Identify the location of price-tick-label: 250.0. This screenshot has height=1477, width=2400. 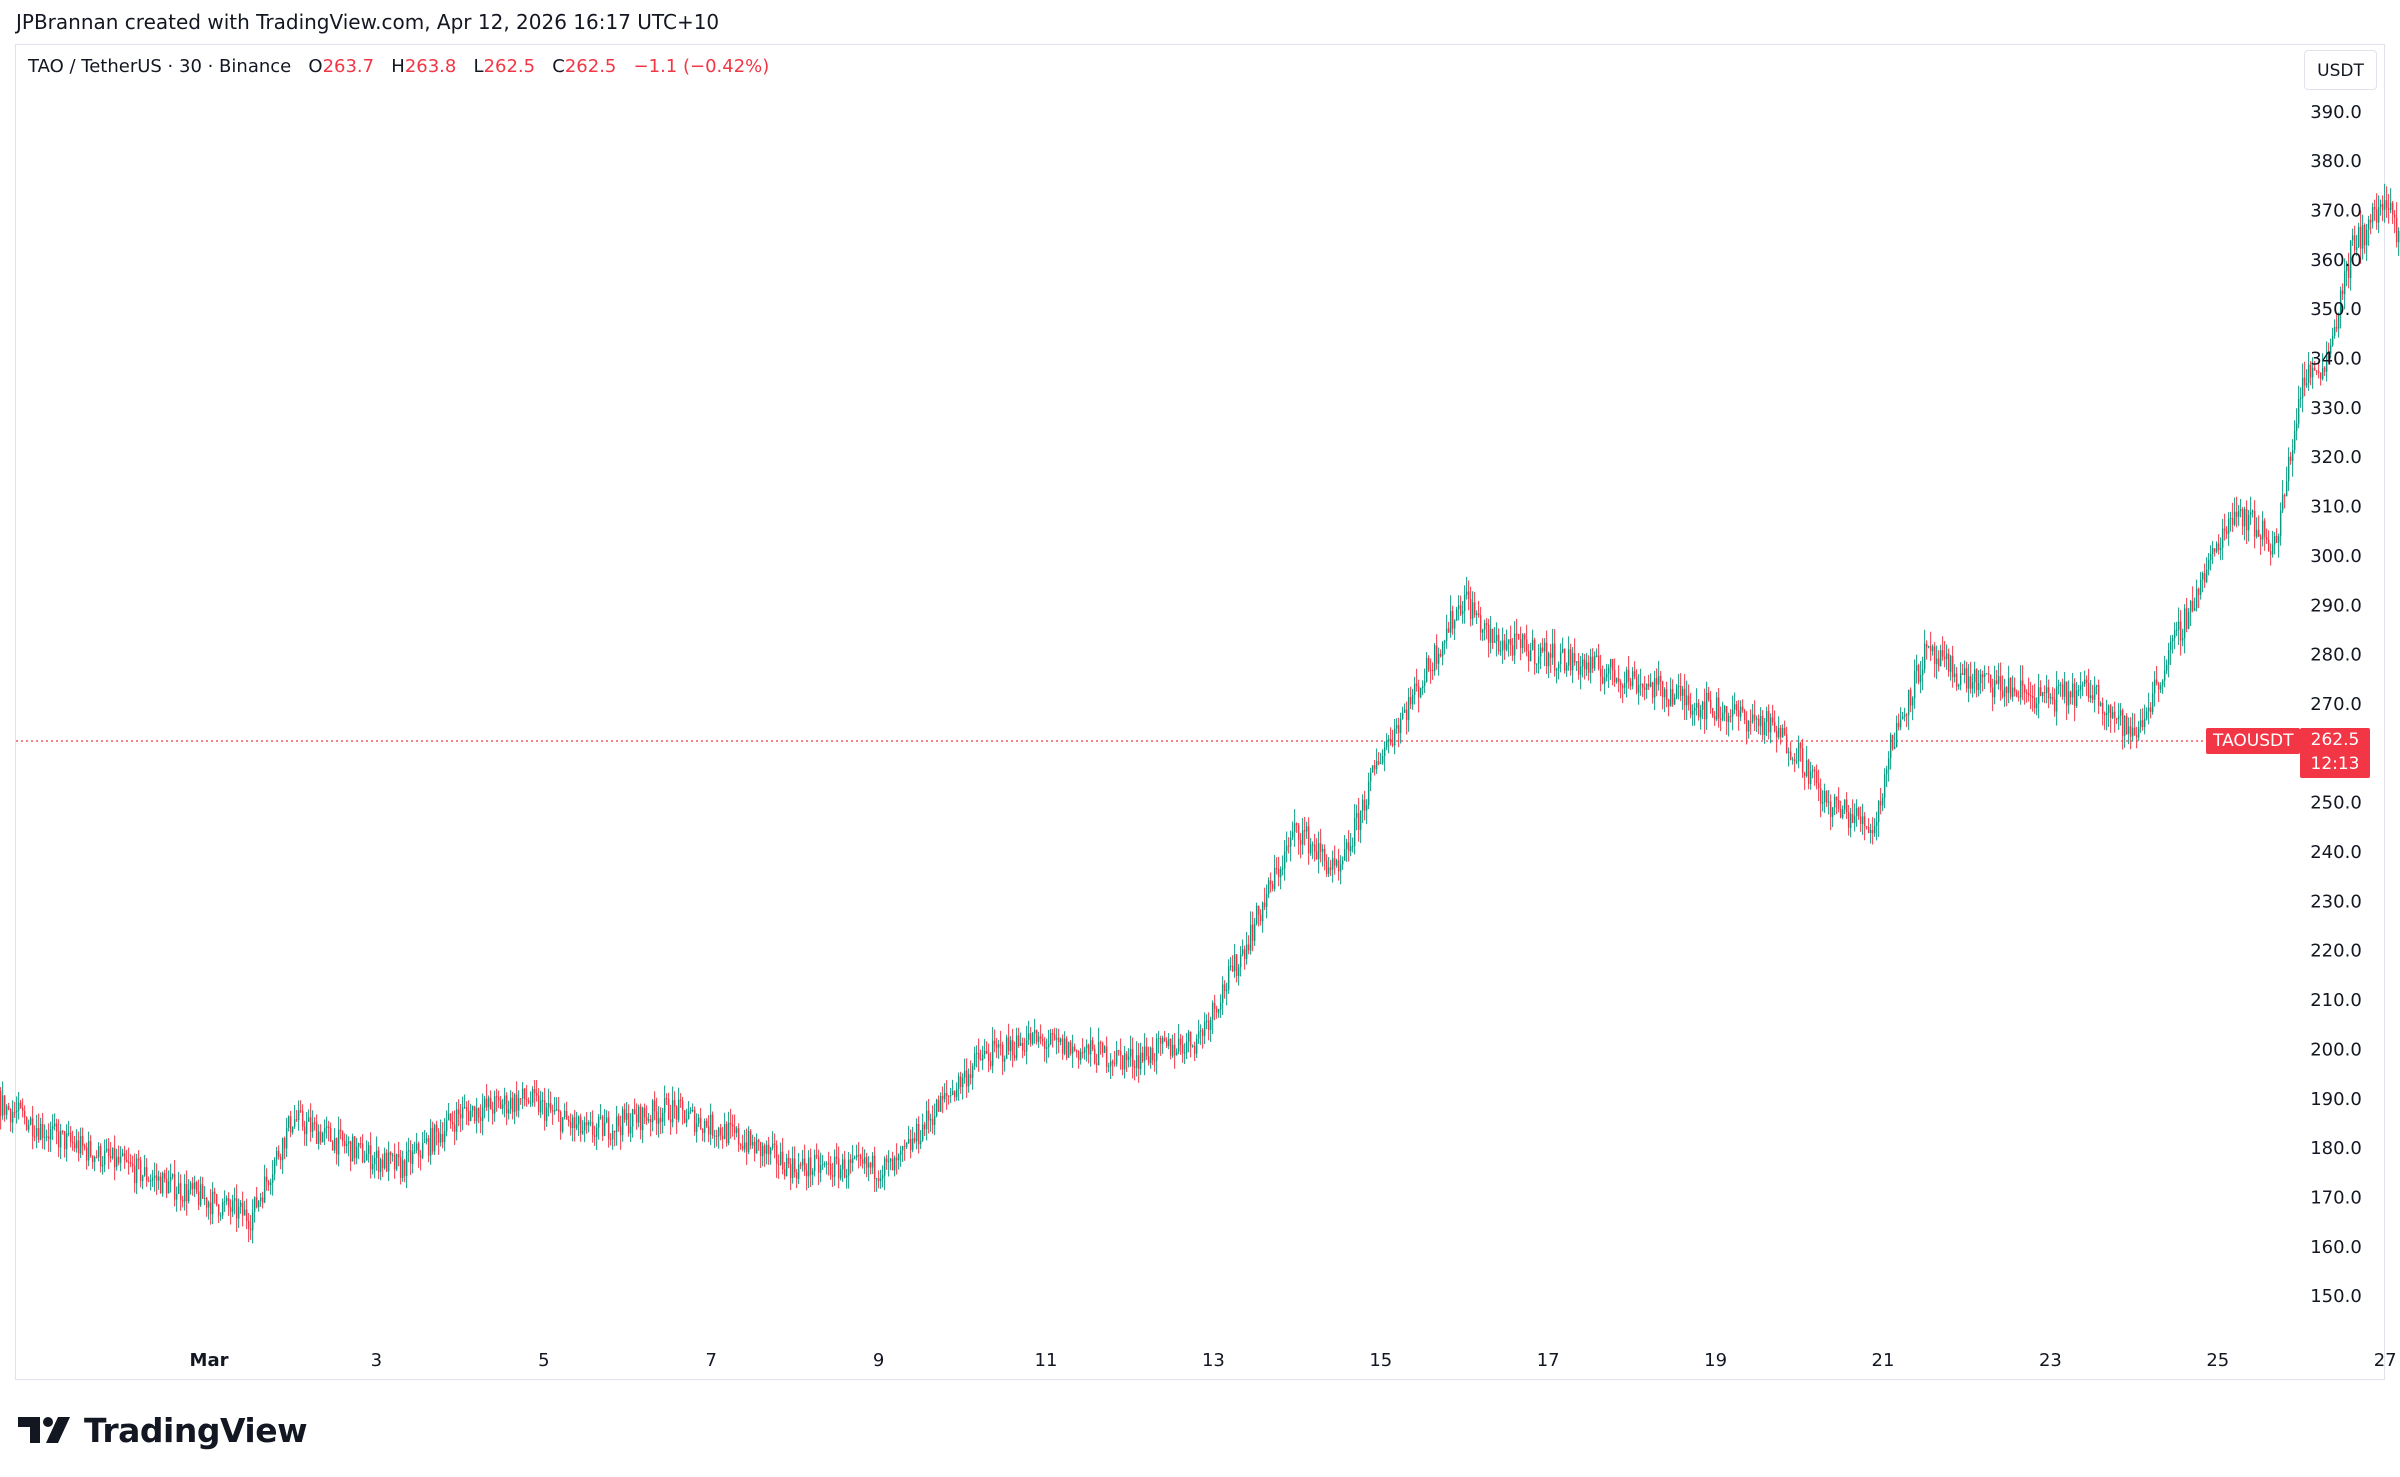
(2336, 803).